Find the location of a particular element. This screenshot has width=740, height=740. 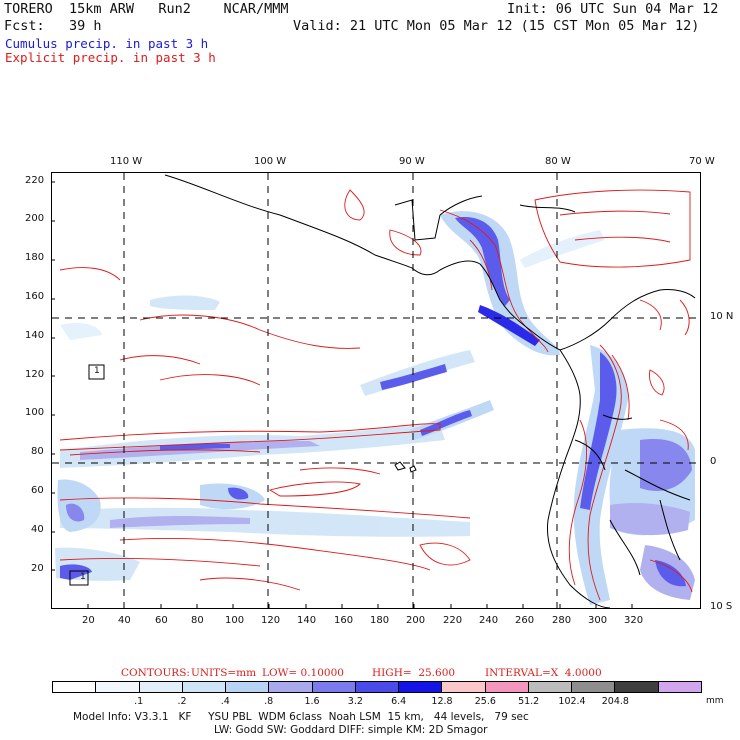

color-legend-bar is located at coordinates (377, 687).